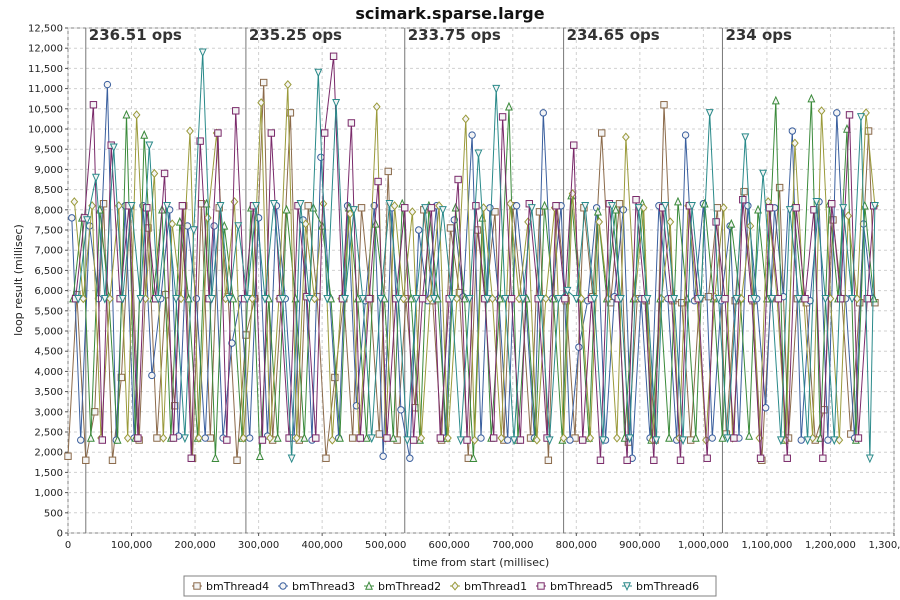  What do you see at coordinates (48, 170) in the screenshot?
I see `y-tick-label: 9,000` at bounding box center [48, 170].